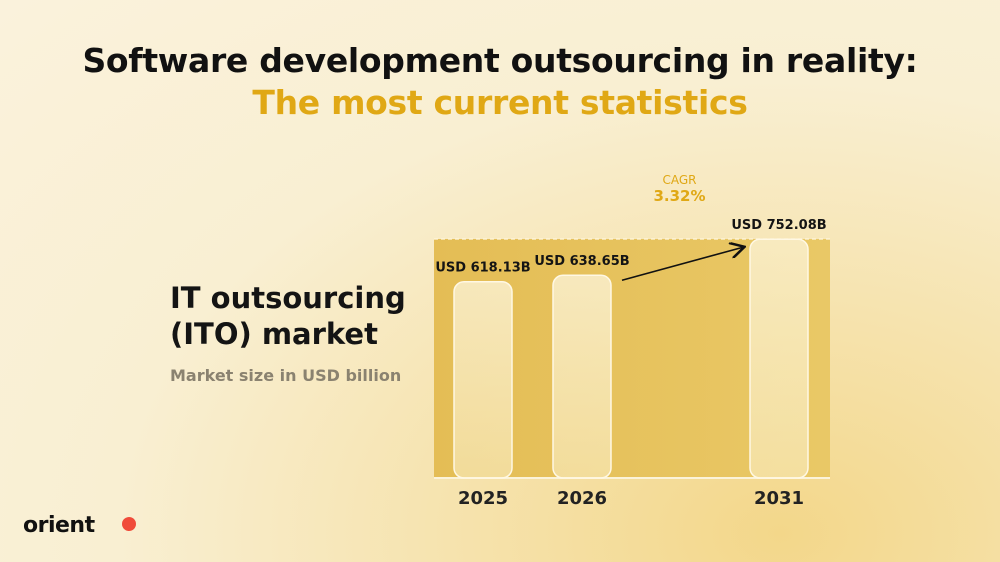  I want to click on bar-2025, so click(483, 379).